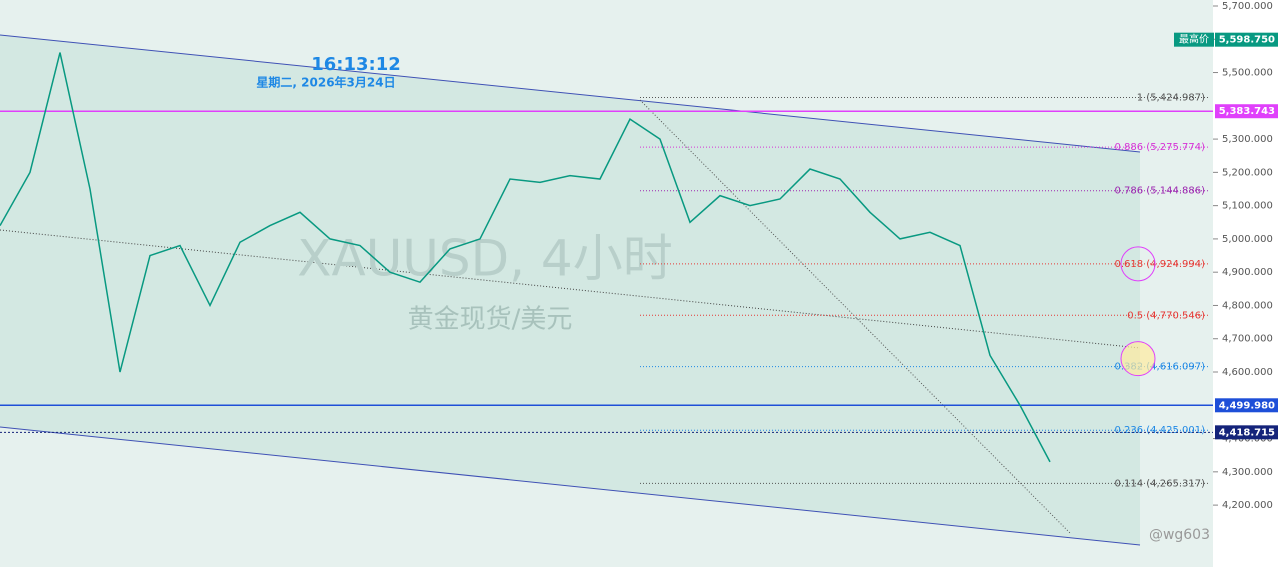 The image size is (1280, 567). I want to click on date: 星期二, 2026年3月24日, so click(325, 82).